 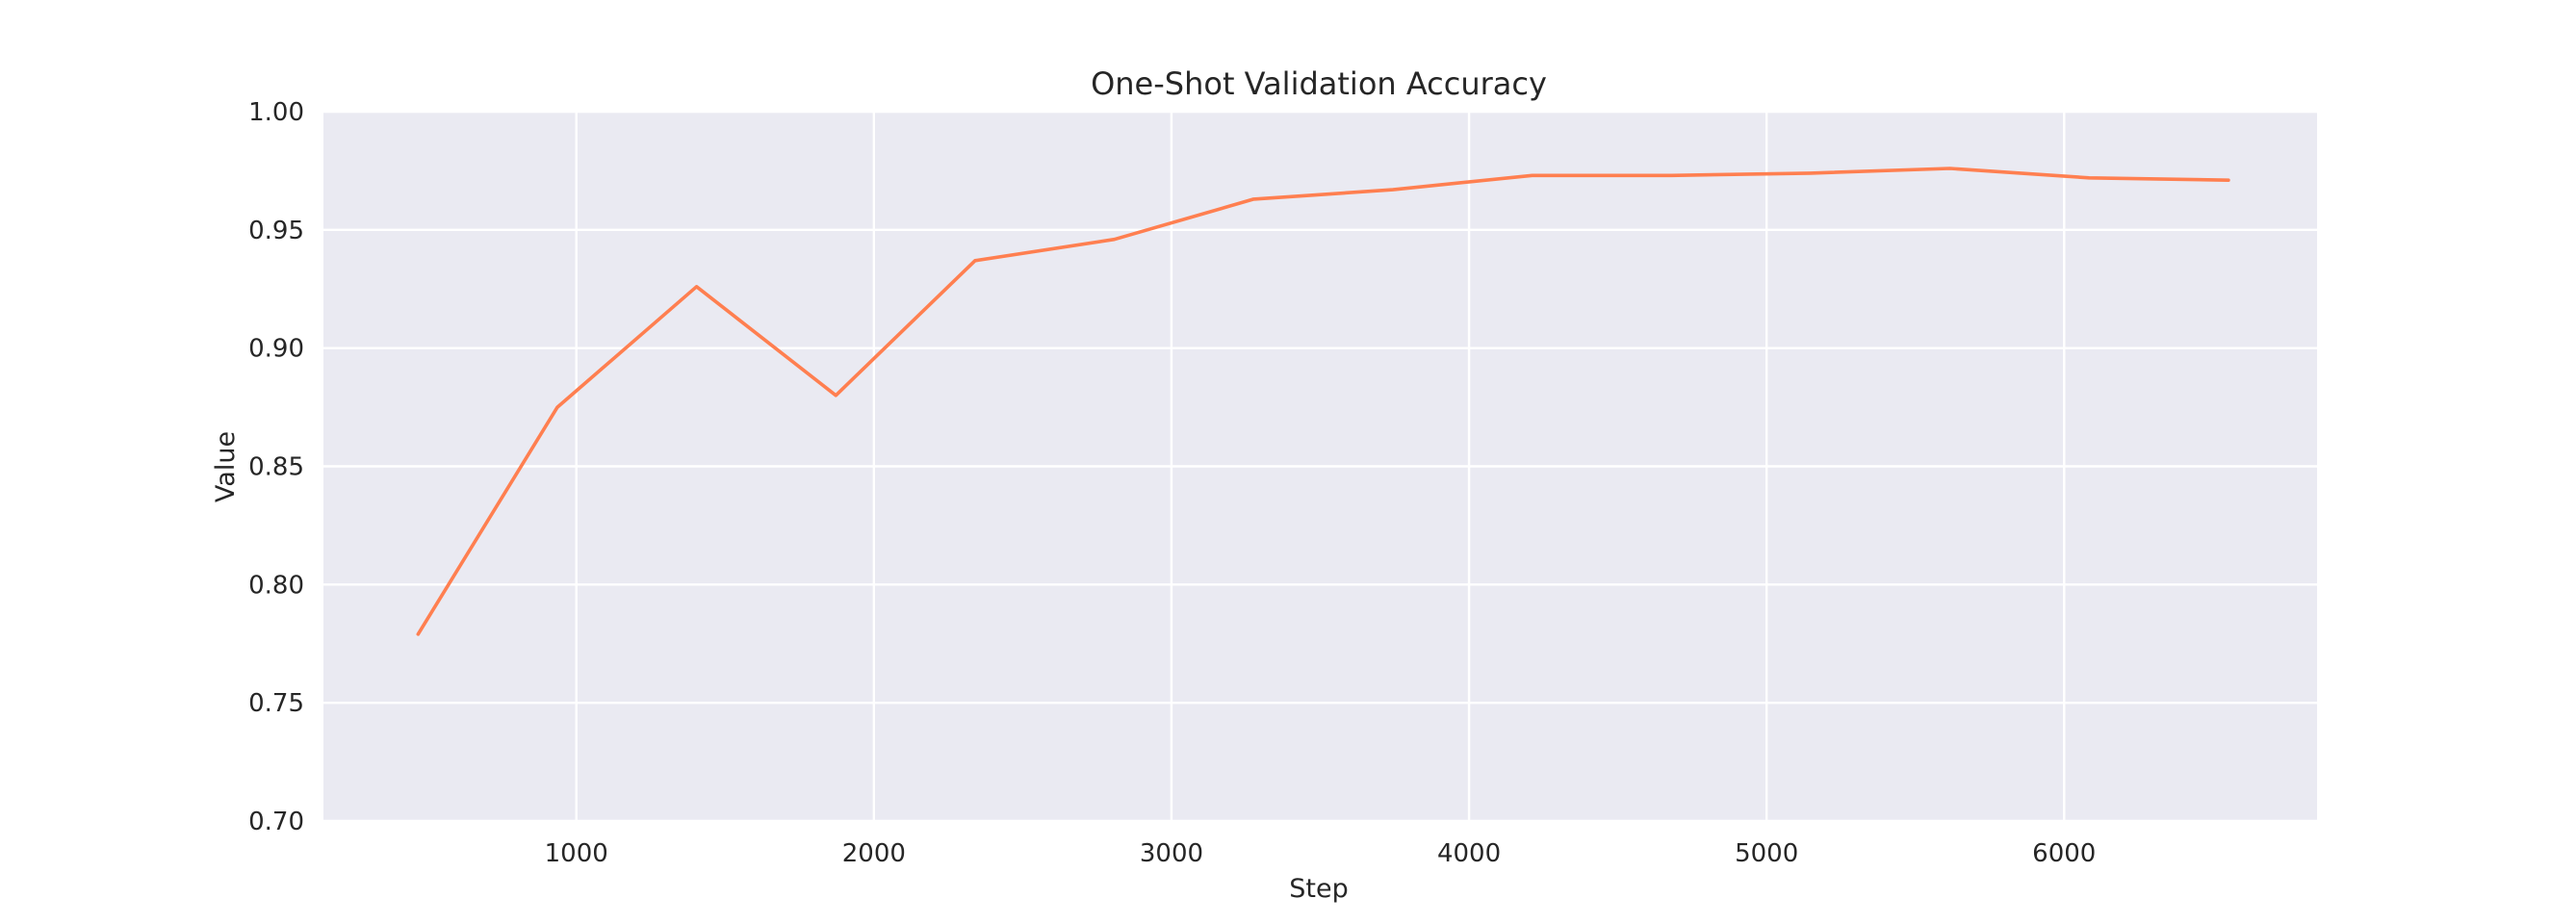 I want to click on y-tick-label: 1.00, so click(x=276, y=112).